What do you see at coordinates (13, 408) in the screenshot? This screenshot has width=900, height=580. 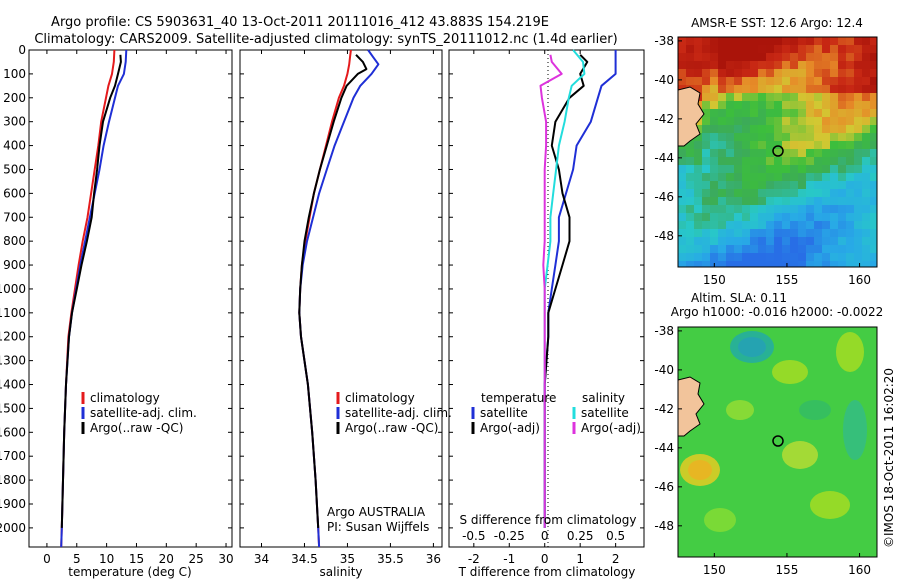 I see `depth-tick-label: 1500` at bounding box center [13, 408].